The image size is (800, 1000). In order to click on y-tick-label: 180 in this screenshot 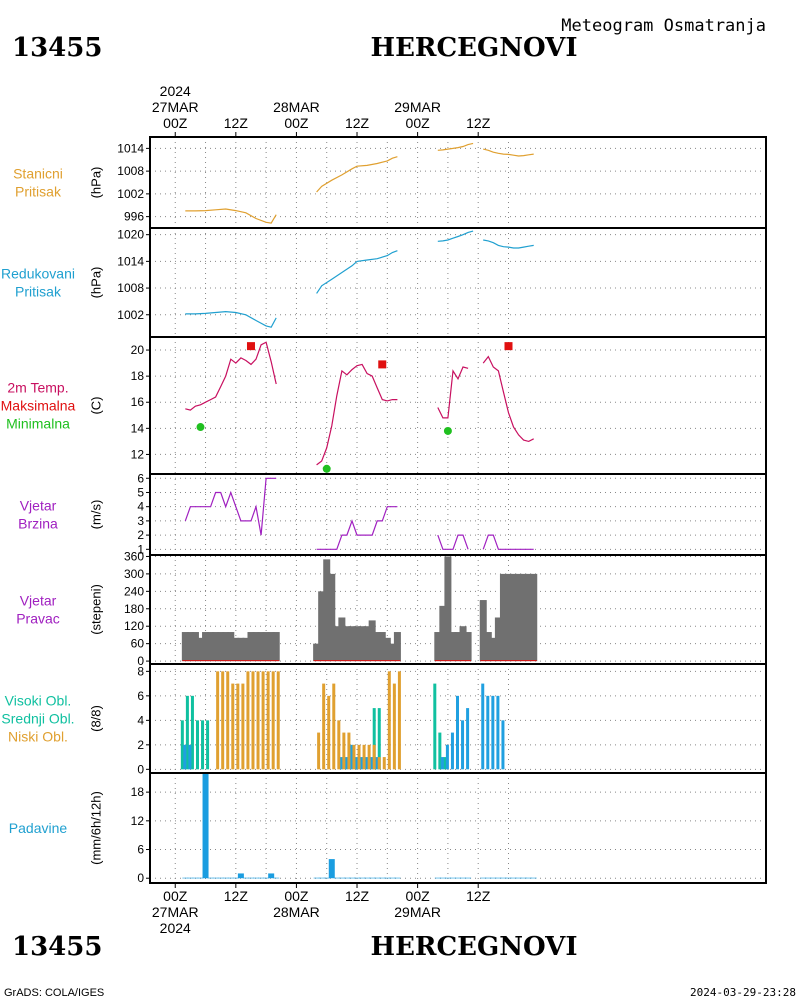, I will do `click(134, 609)`.